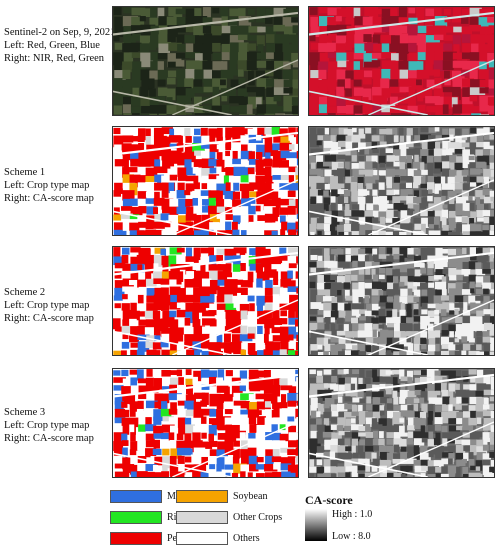  I want to click on scheme-3-crop-type-map, so click(205, 423).